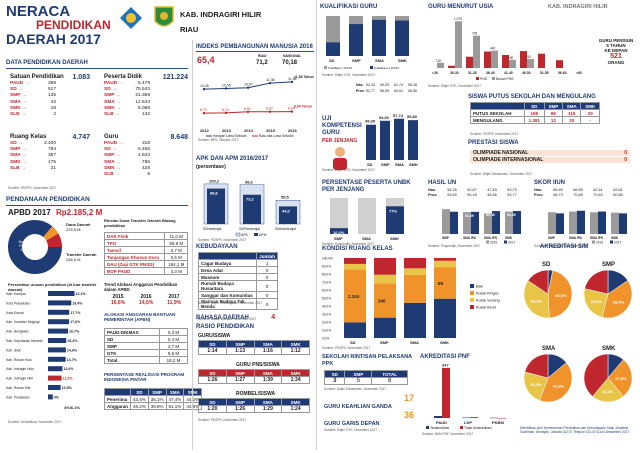 This screenshot has height=453, width=640. I want to click on kondisi-tick: 60,0%, so click(326, 291).